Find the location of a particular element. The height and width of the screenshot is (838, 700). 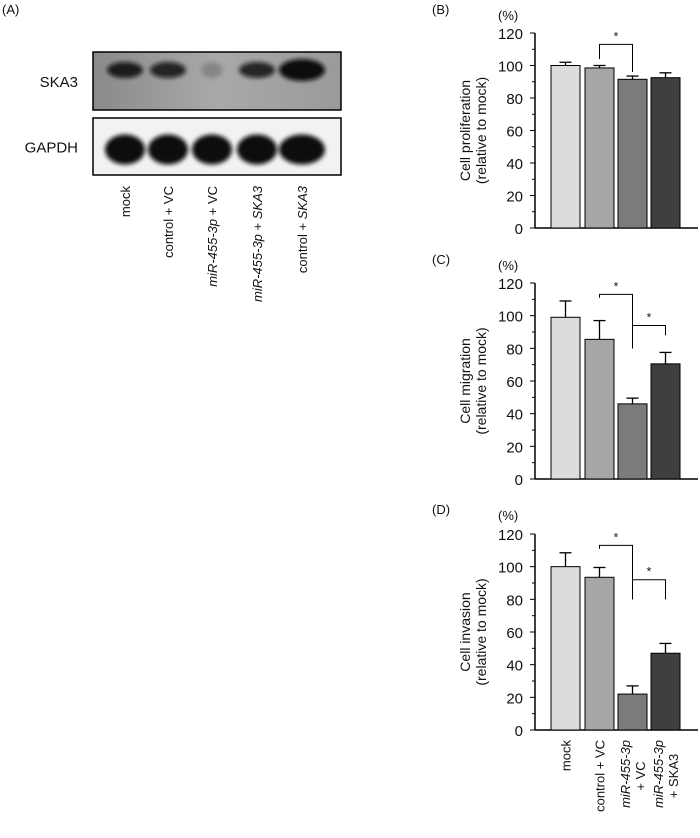

y-axis-label: Cell invasion is located at coordinates (465, 631).